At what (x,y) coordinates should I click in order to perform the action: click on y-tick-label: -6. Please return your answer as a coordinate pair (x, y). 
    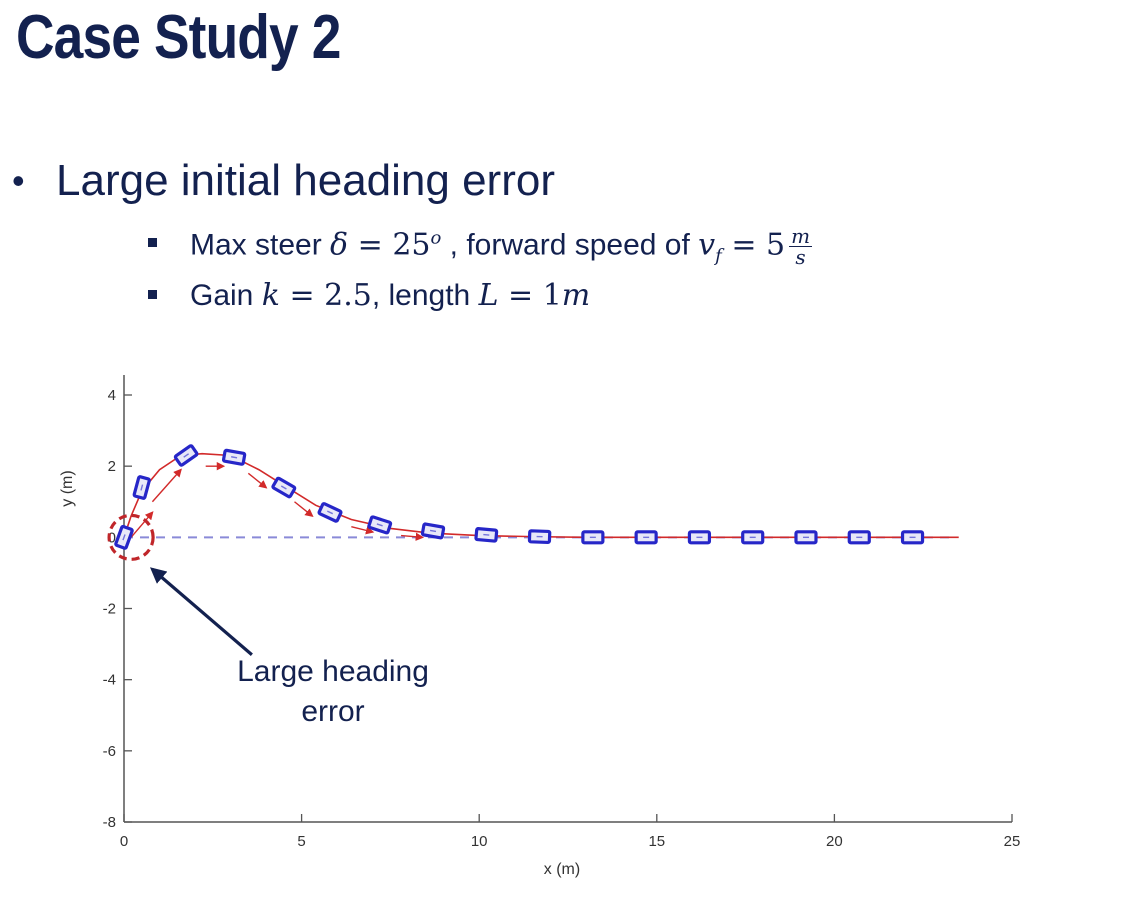
    Looking at the image, I should click on (109, 751).